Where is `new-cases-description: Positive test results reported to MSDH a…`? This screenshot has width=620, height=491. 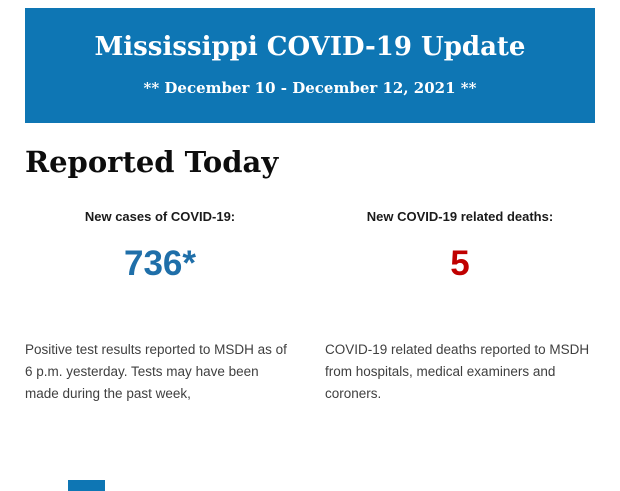
new-cases-description: Positive test results reported to MSDH a… is located at coordinates (156, 371).